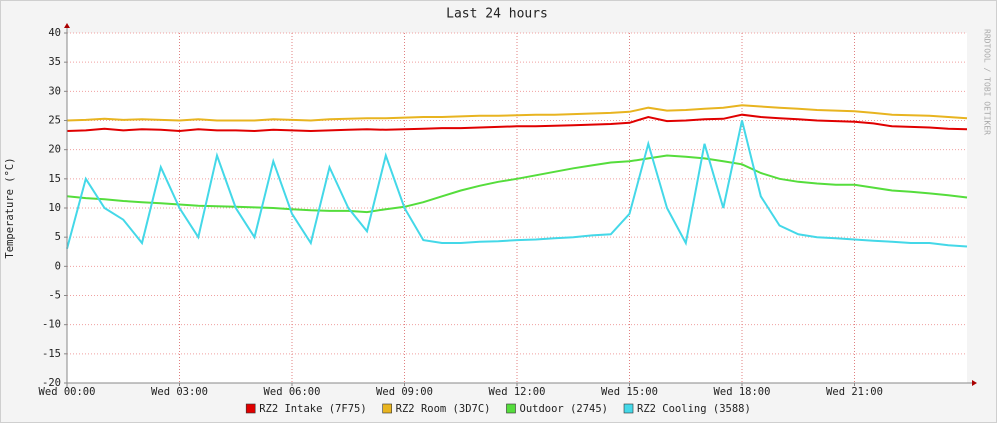  Describe the element at coordinates (563, 409) in the screenshot. I see `legend-label: Outdoor (2745)` at that location.